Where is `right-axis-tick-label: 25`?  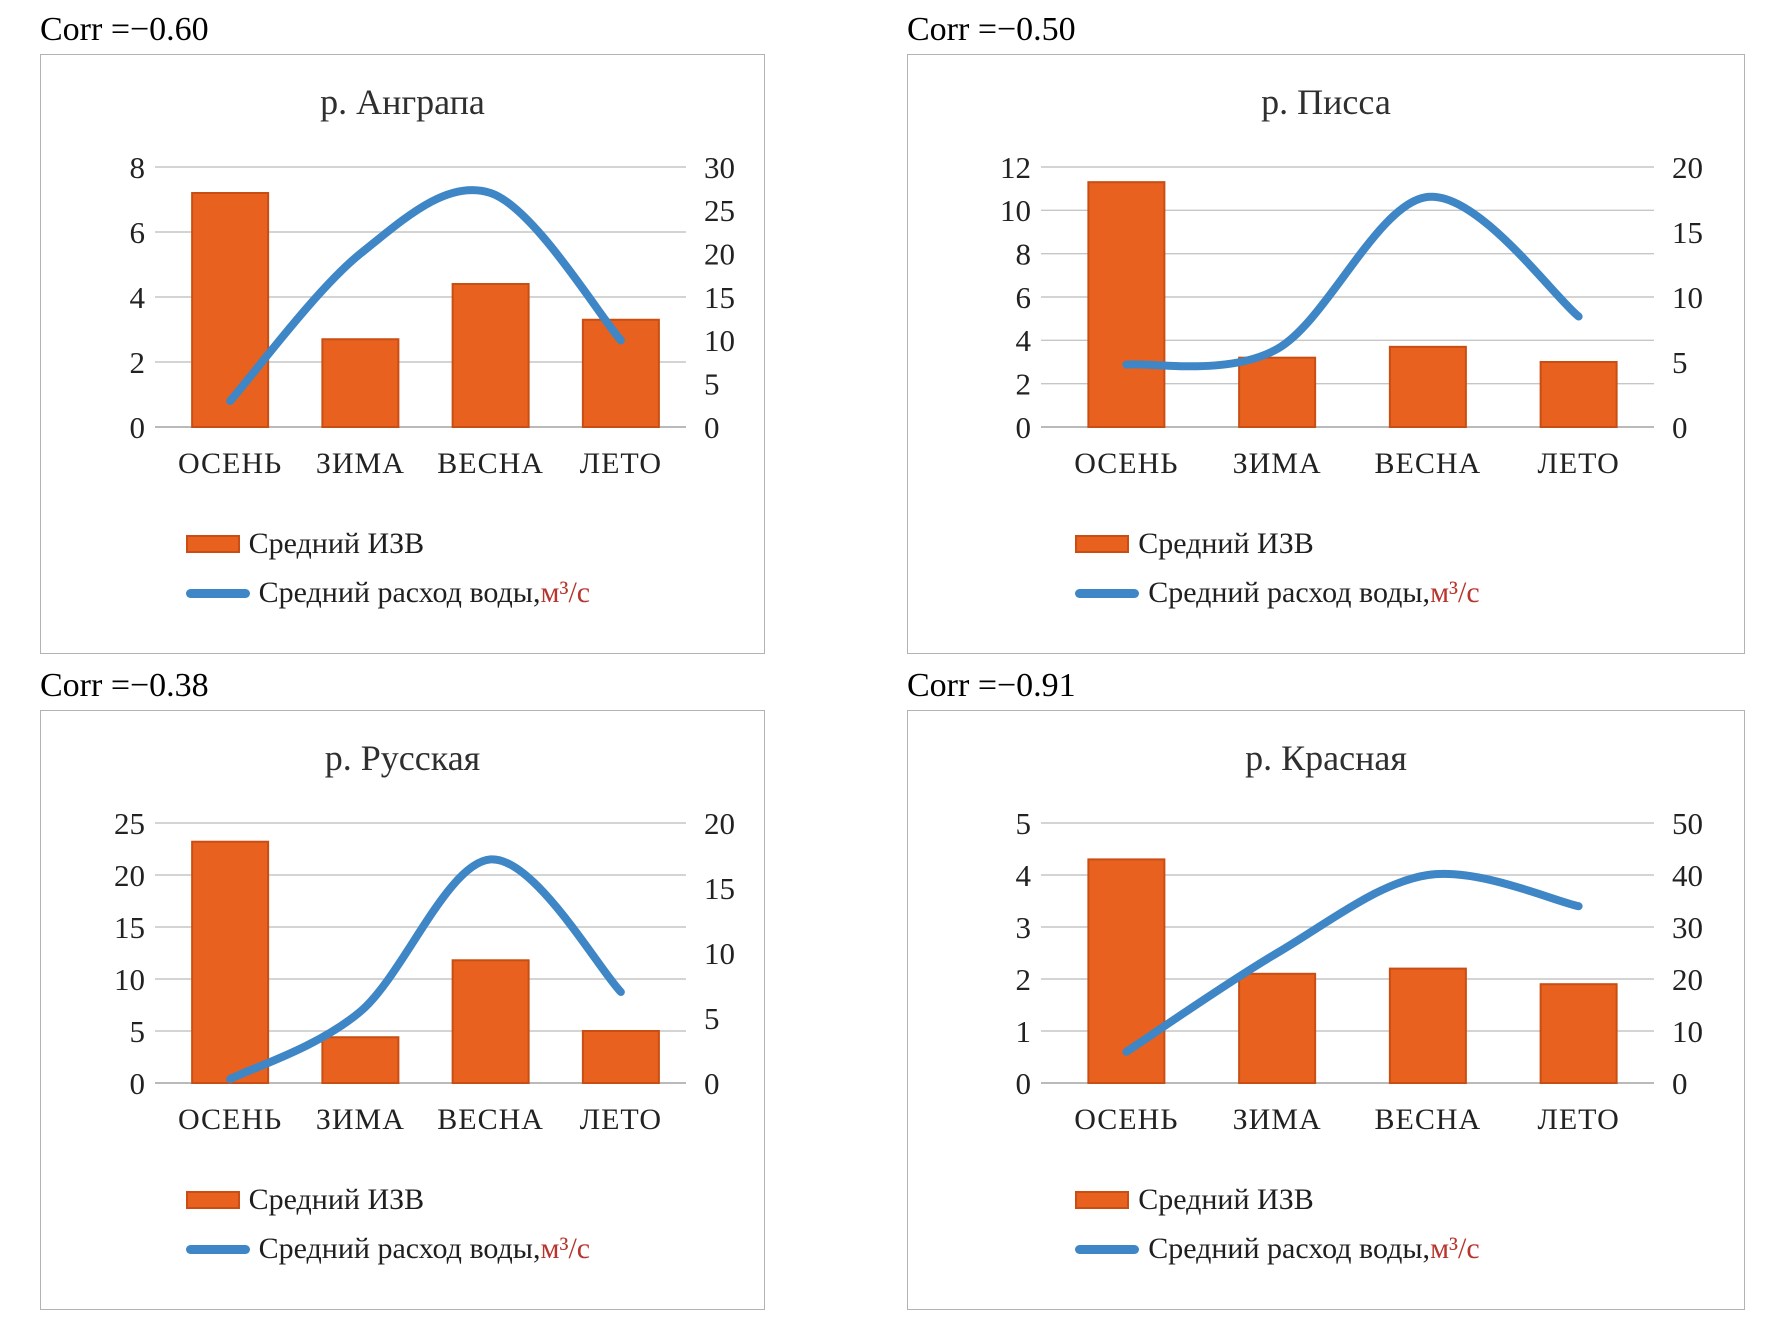
right-axis-tick-label: 25 is located at coordinates (719, 210).